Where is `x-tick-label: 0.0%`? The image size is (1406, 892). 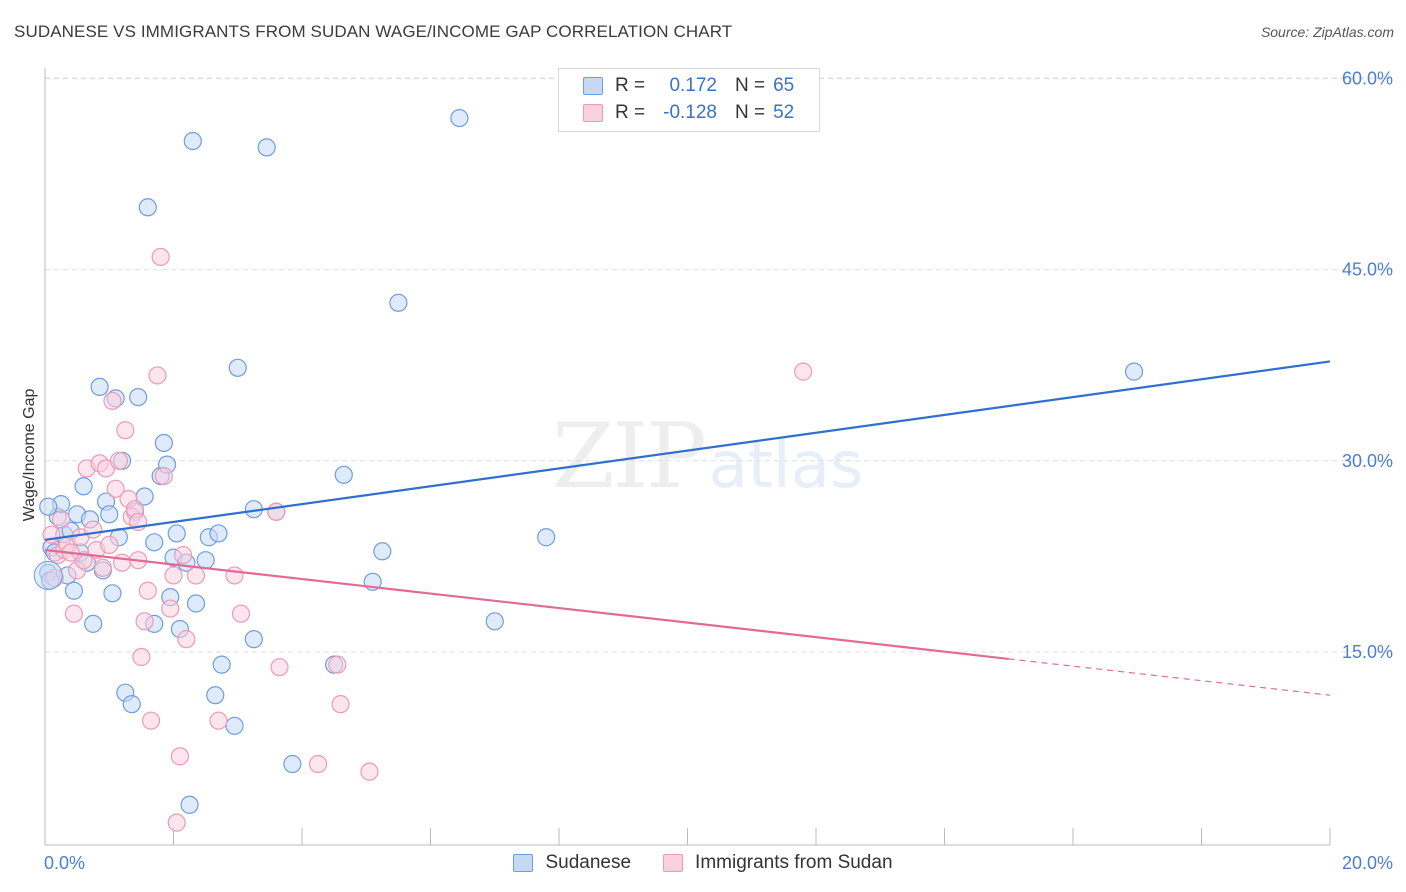 x-tick-label: 0.0% is located at coordinates (64, 863).